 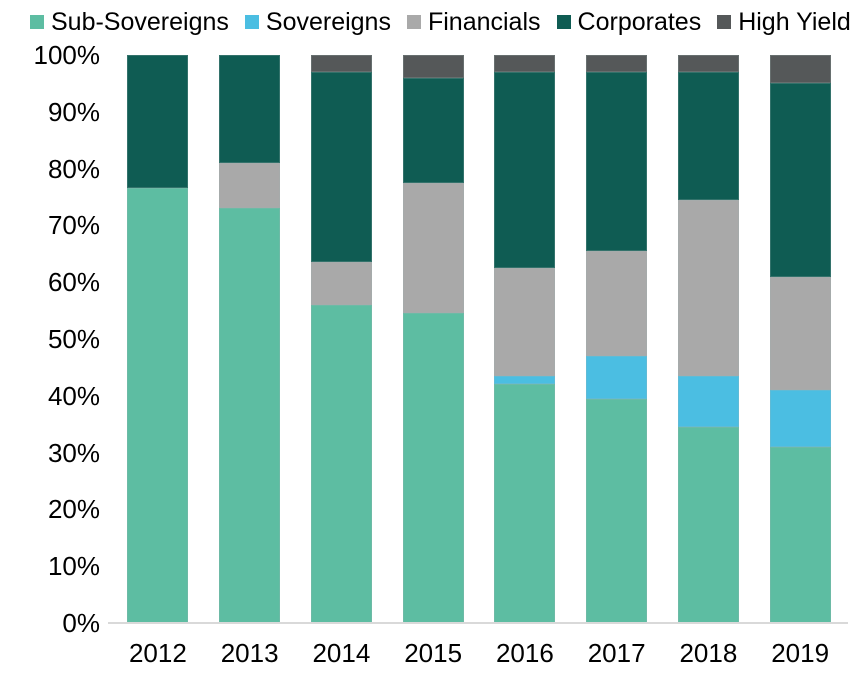 What do you see at coordinates (479, 653) in the screenshot?
I see `x-axis: 2012 2013 2014 2015 2016 2017 2018 2019` at bounding box center [479, 653].